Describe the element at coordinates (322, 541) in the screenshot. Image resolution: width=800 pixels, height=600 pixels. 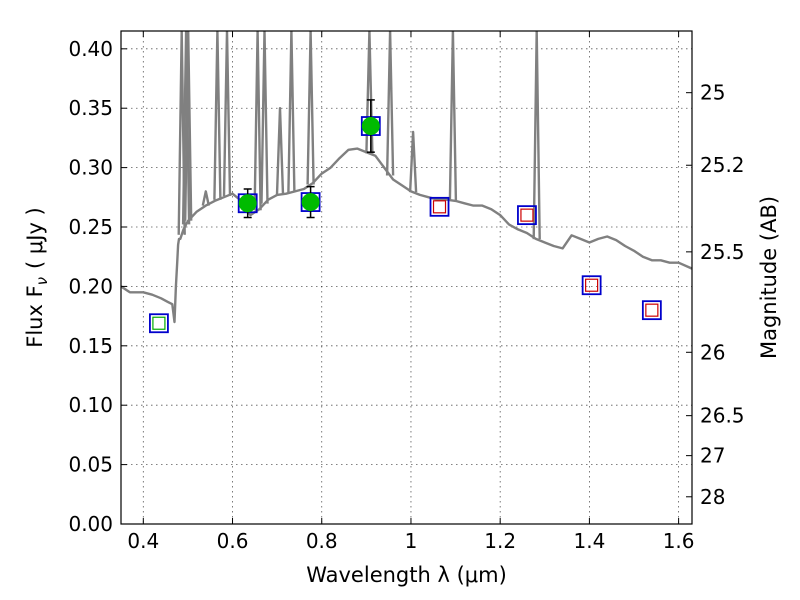
I see `x-tick-label: 0.8` at that location.